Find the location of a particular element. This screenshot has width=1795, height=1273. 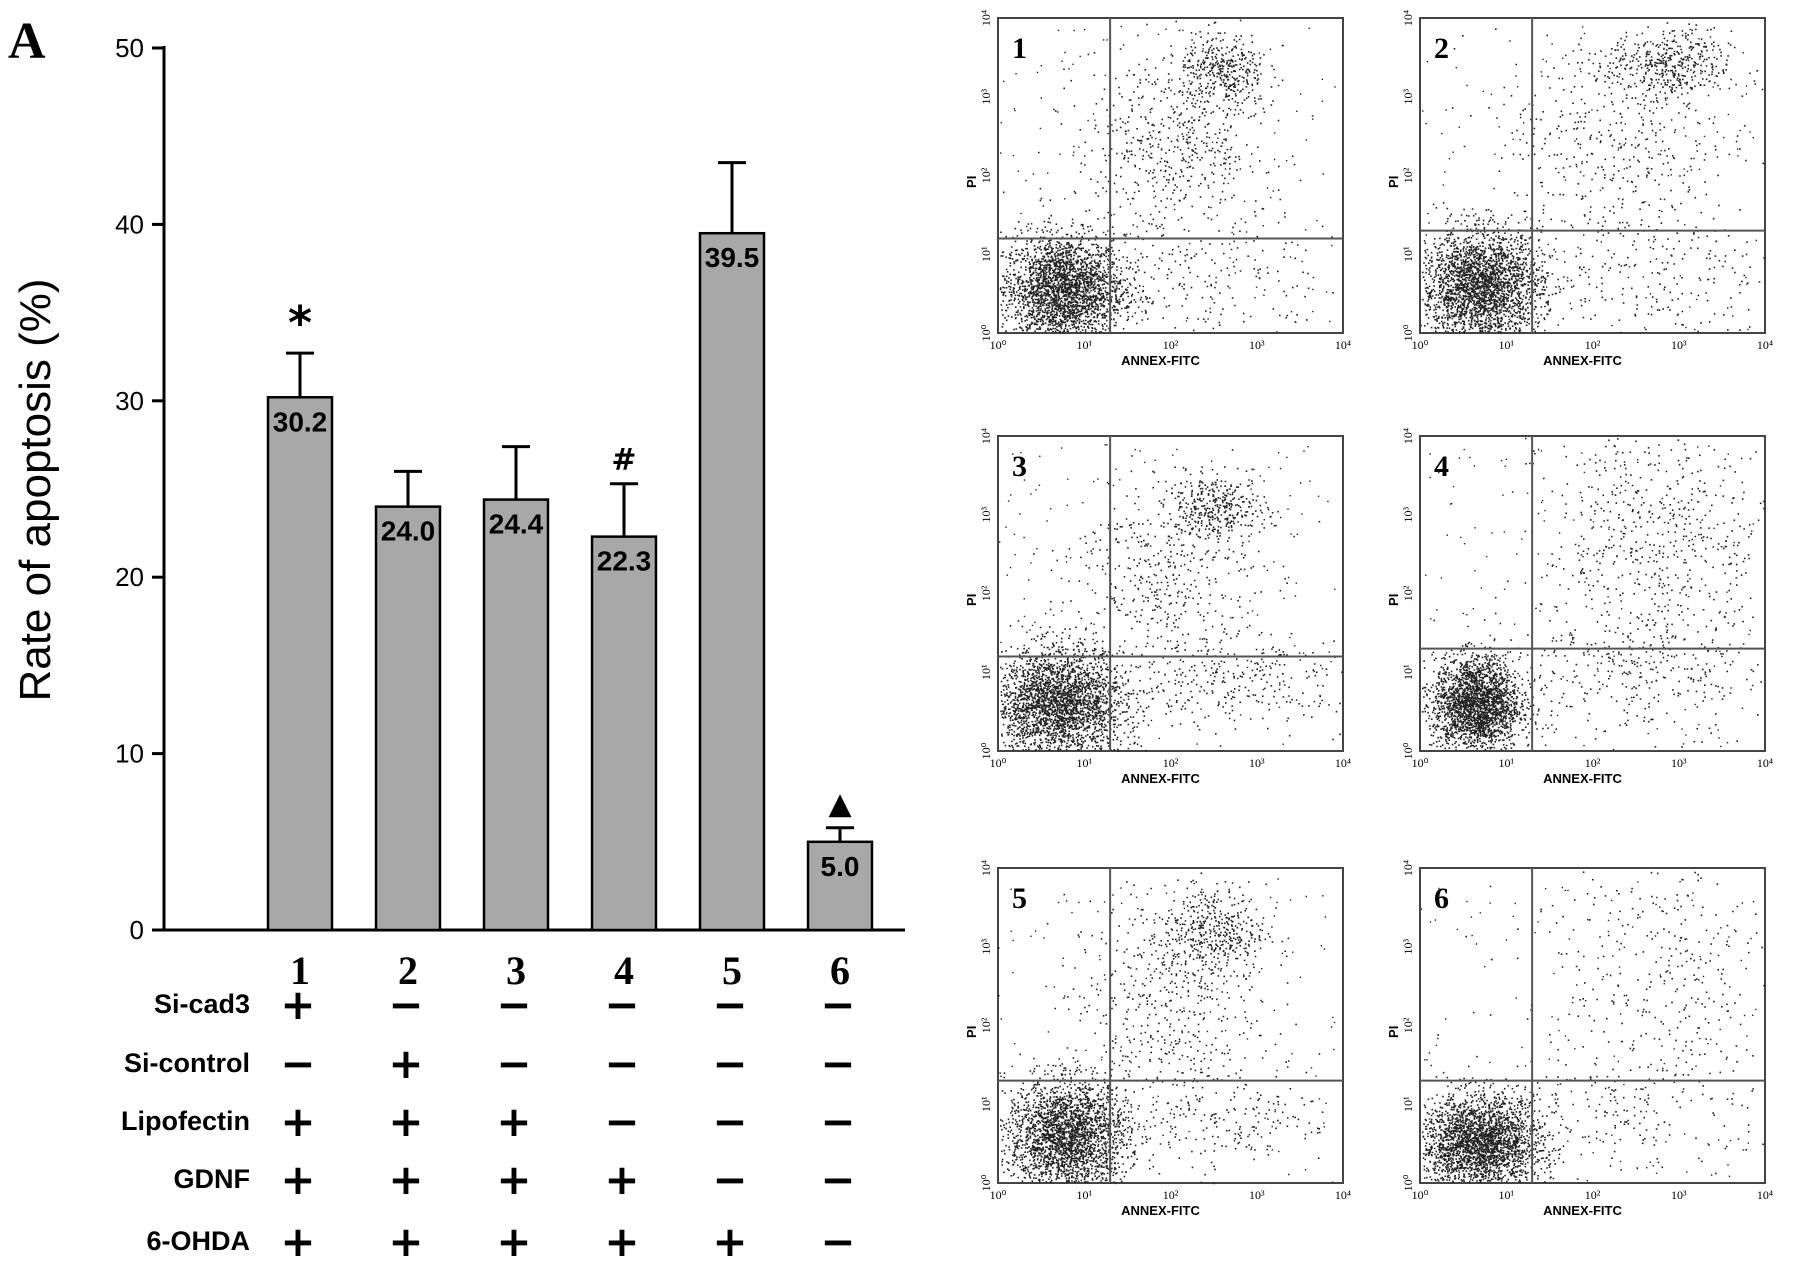

x-tick-label: 2 is located at coordinates (408, 970).